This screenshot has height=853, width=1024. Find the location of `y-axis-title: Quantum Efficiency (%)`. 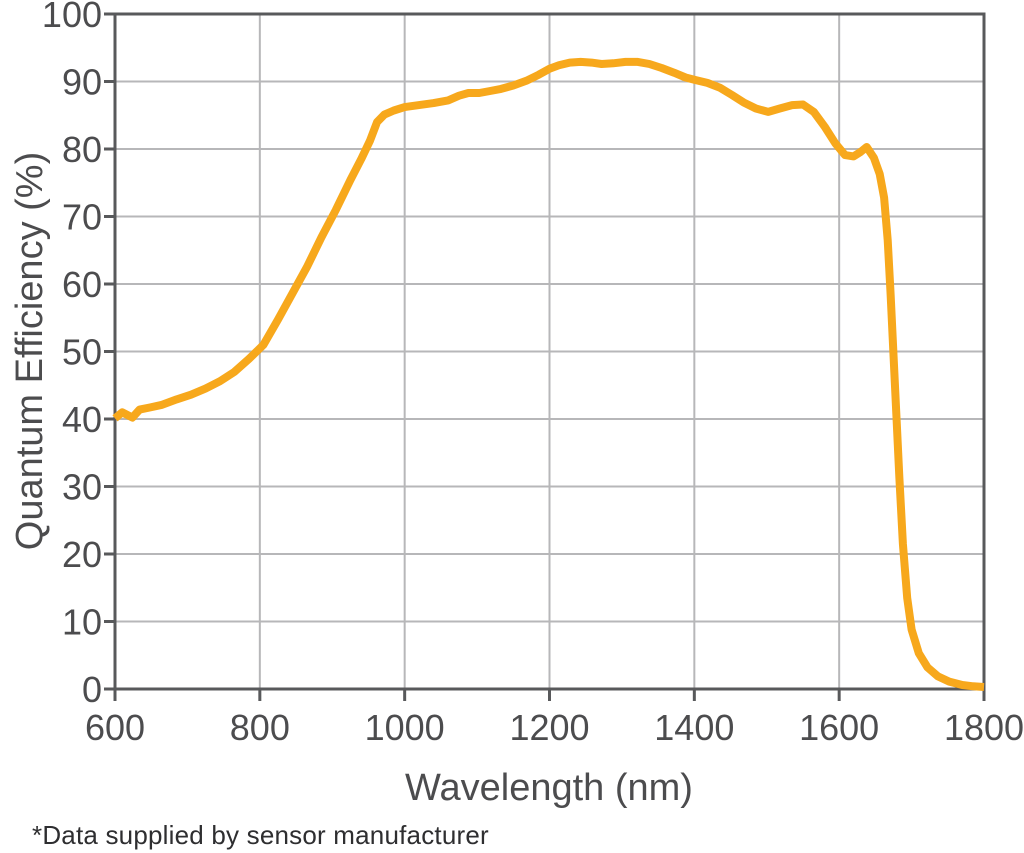

y-axis-title: Quantum Efficiency (%) is located at coordinates (30, 351).